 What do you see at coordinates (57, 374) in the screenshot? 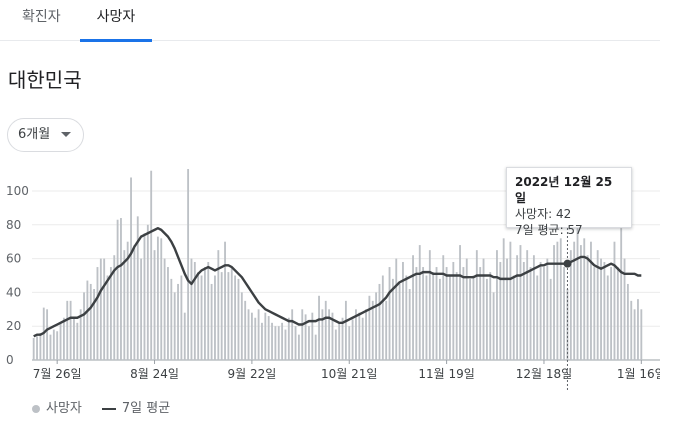
I see `x-tick-label: 7월 26일` at bounding box center [57, 374].